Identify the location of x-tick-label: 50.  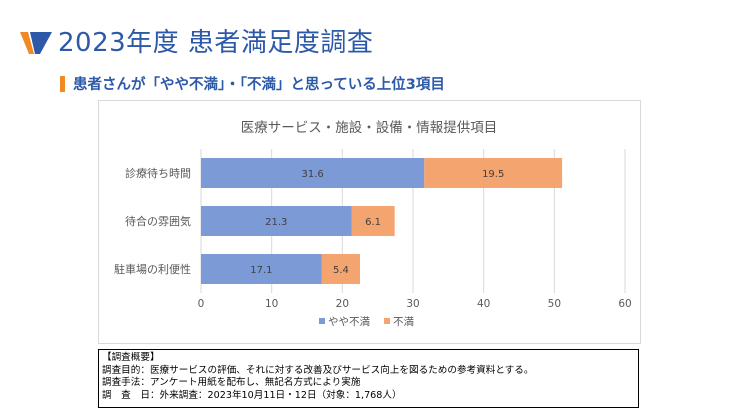
(554, 304).